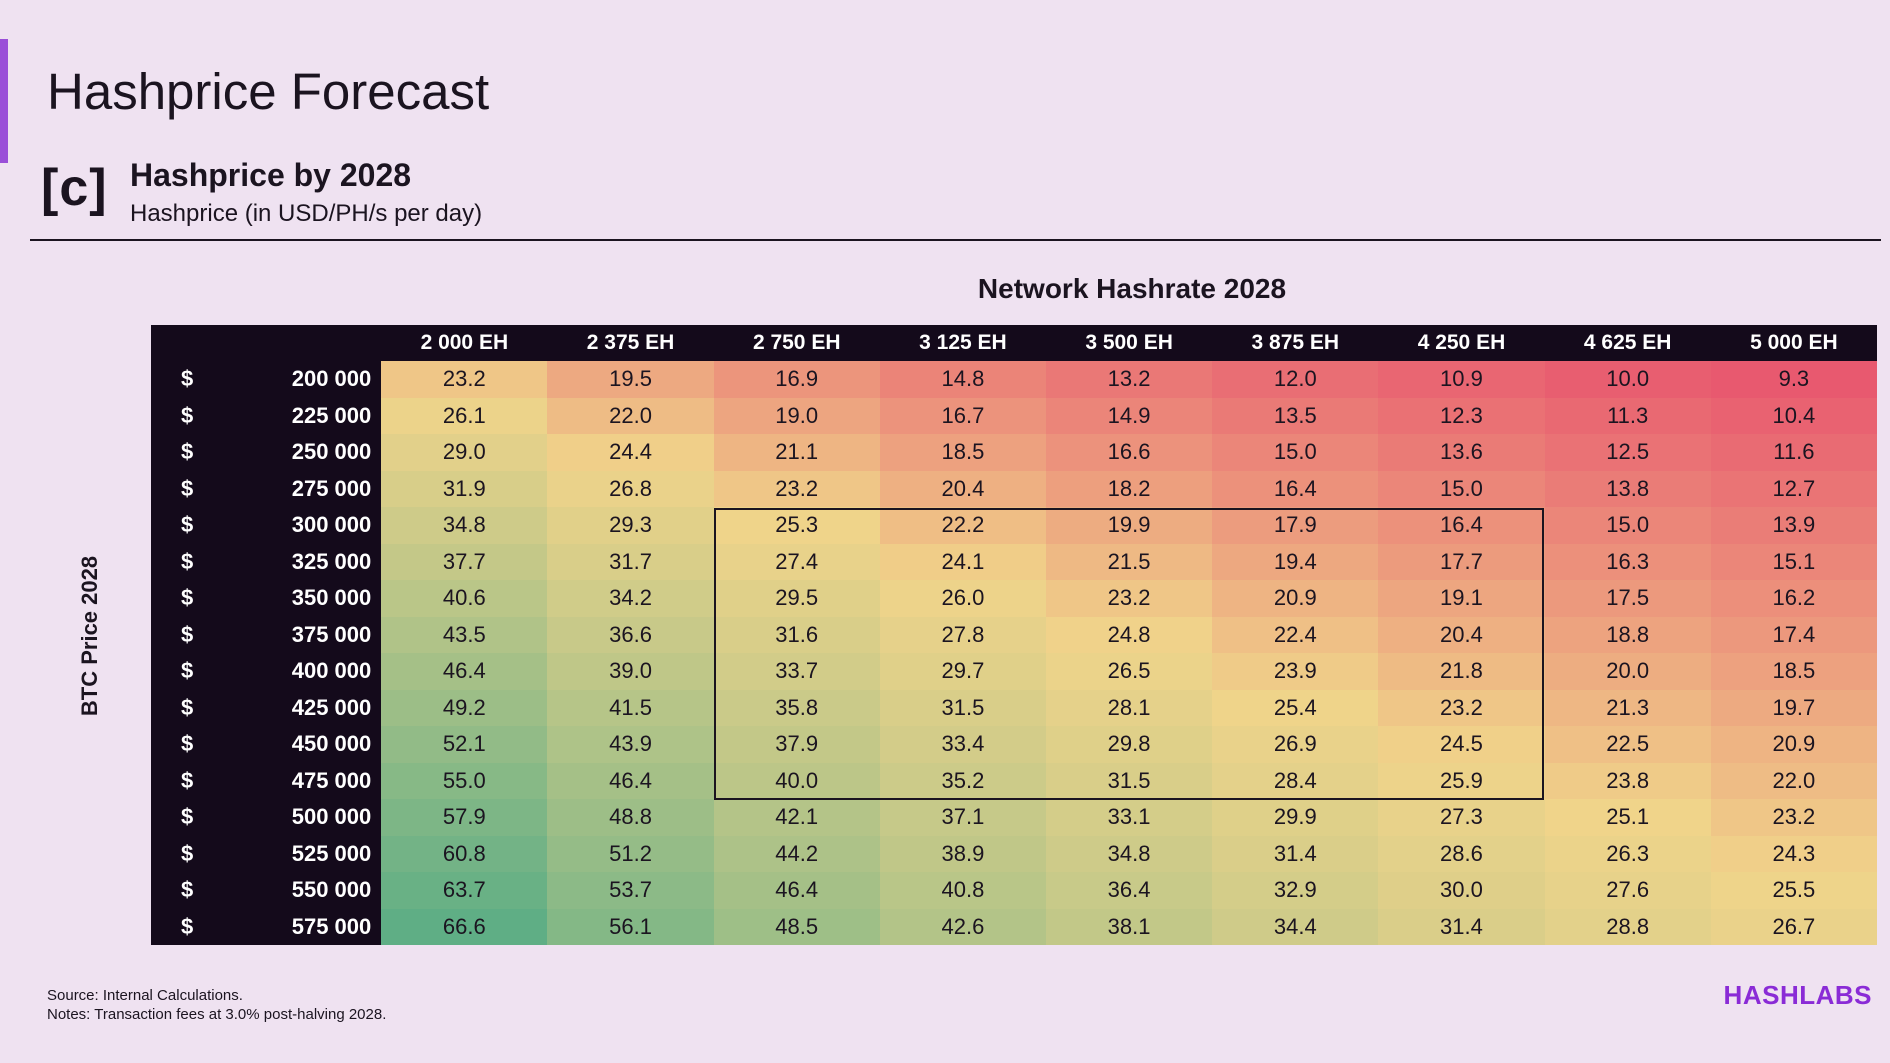 The image size is (1890, 1063). What do you see at coordinates (1461, 452) in the screenshot?
I see `heatmap-cell: 13.6` at bounding box center [1461, 452].